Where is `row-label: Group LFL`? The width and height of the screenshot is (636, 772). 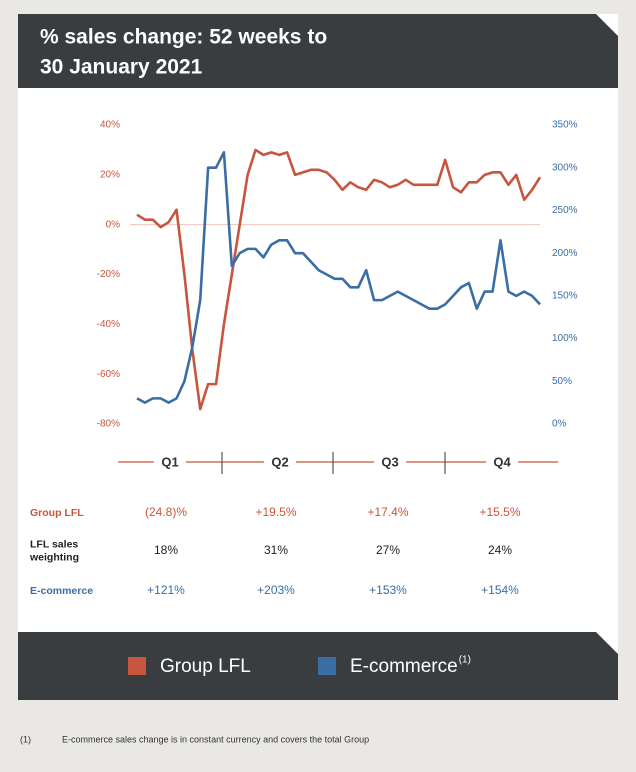 row-label: Group LFL is located at coordinates (57, 513).